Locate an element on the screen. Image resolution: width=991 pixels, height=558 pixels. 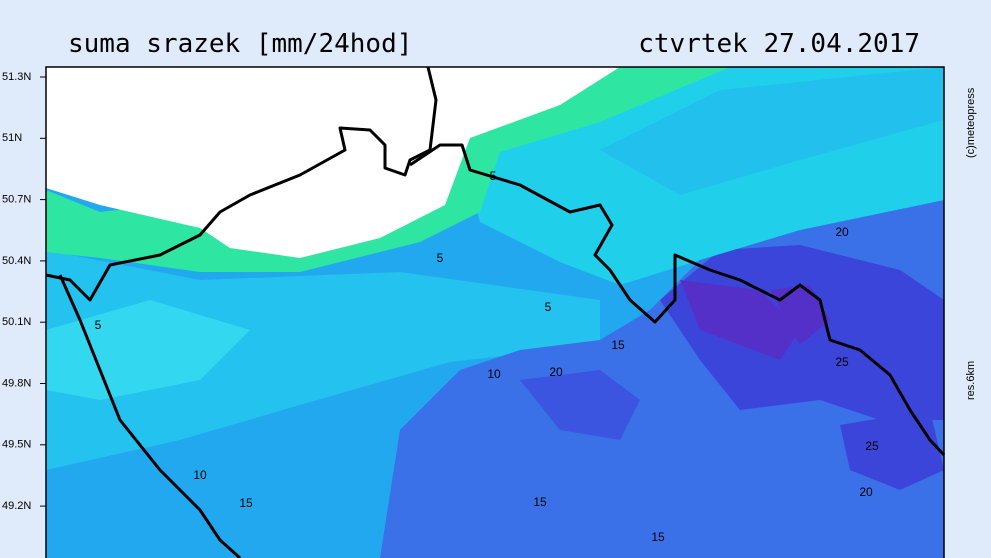
lat-label: 49.2N is located at coordinates (16, 506).